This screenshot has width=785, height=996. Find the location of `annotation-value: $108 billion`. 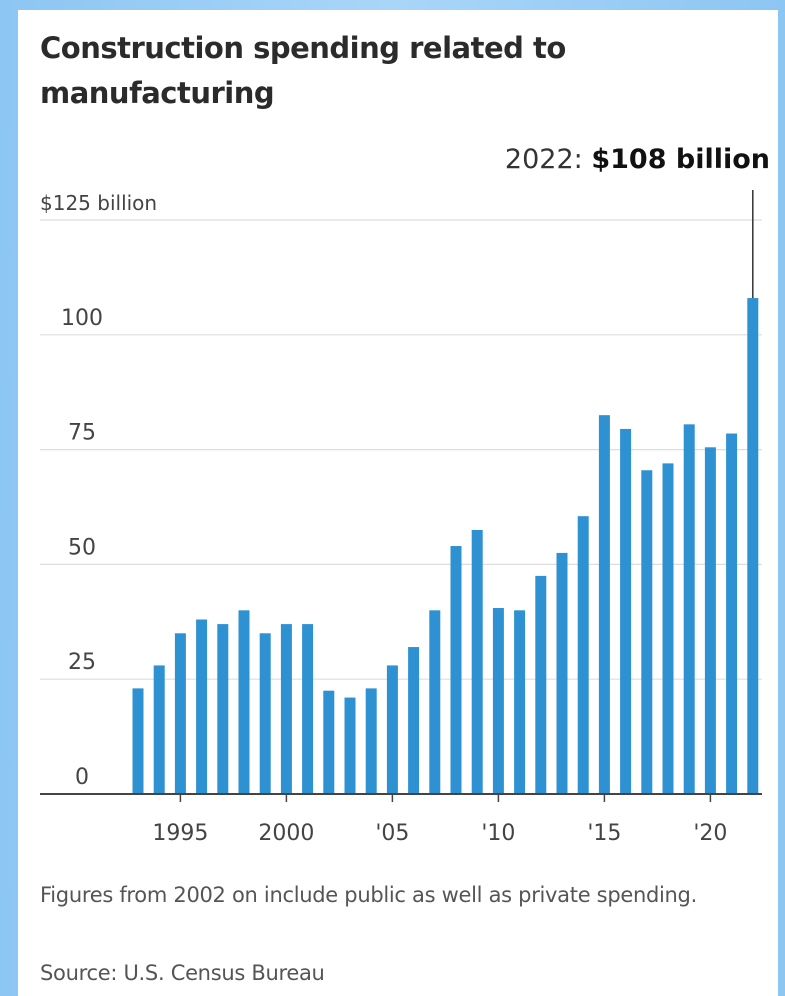

annotation-value: $108 billion is located at coordinates (680, 159).